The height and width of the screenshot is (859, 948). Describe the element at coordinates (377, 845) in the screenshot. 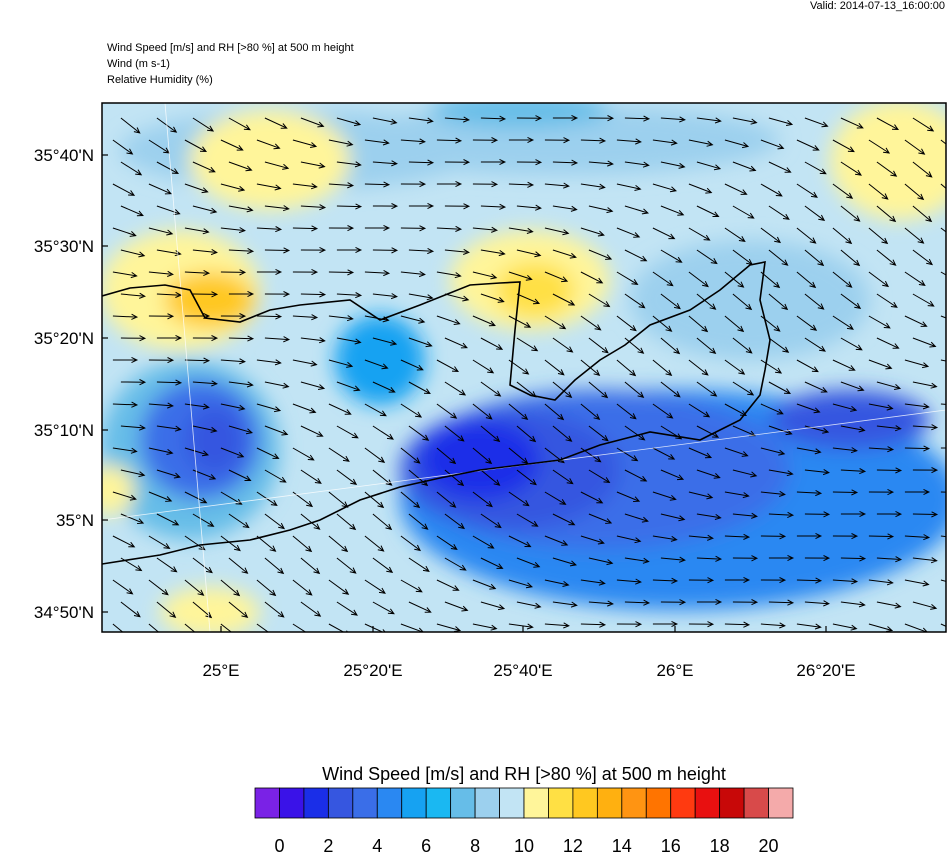

I see `colorbar-tick-label: 4` at that location.